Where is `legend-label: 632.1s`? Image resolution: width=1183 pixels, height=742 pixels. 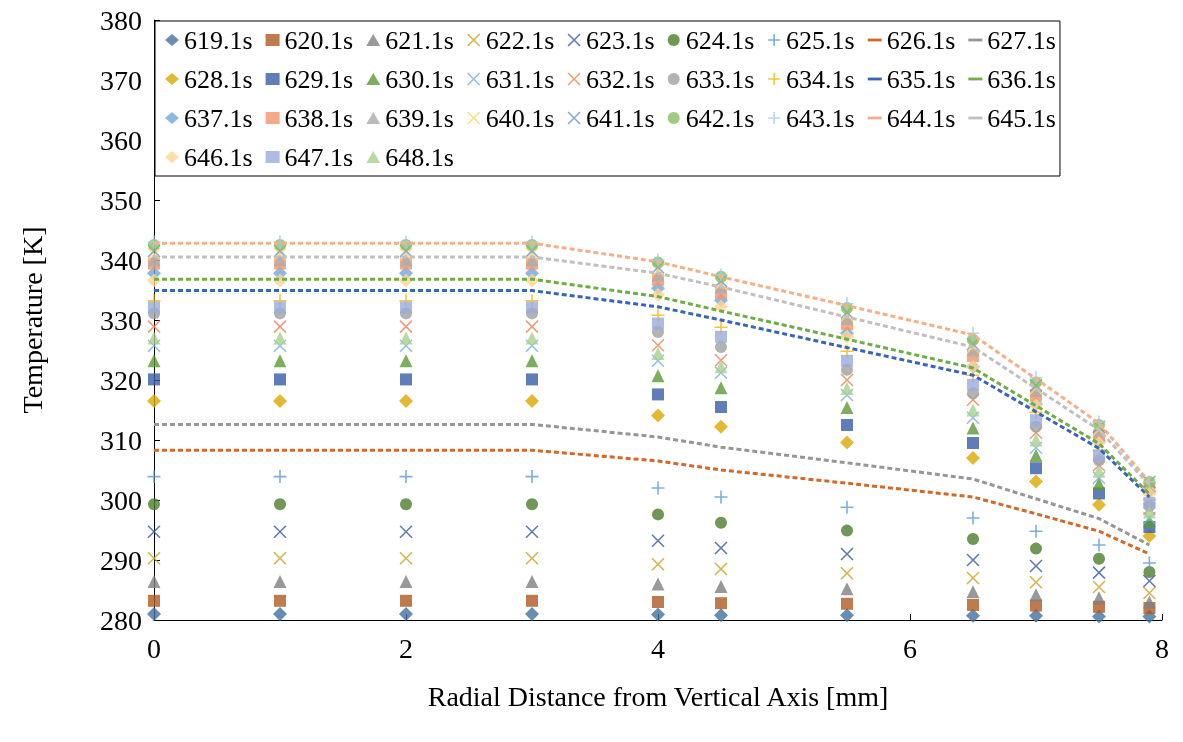
legend-label: 632.1s is located at coordinates (620, 79).